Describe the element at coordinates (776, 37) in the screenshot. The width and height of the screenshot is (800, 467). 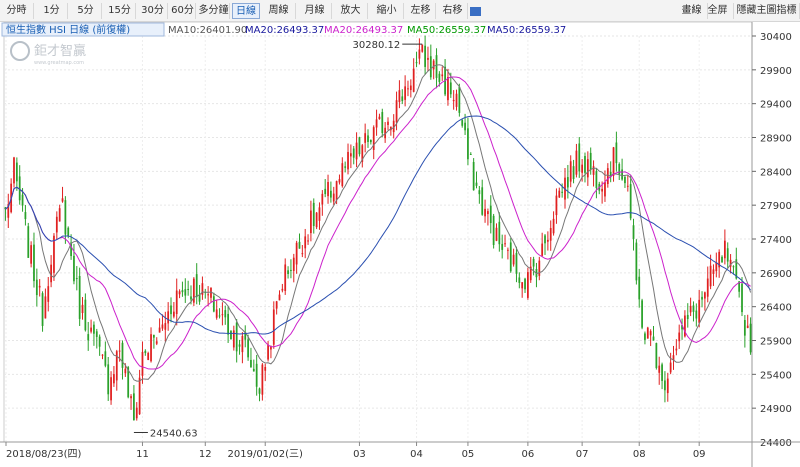
I see `y-tick-label: 30400` at that location.